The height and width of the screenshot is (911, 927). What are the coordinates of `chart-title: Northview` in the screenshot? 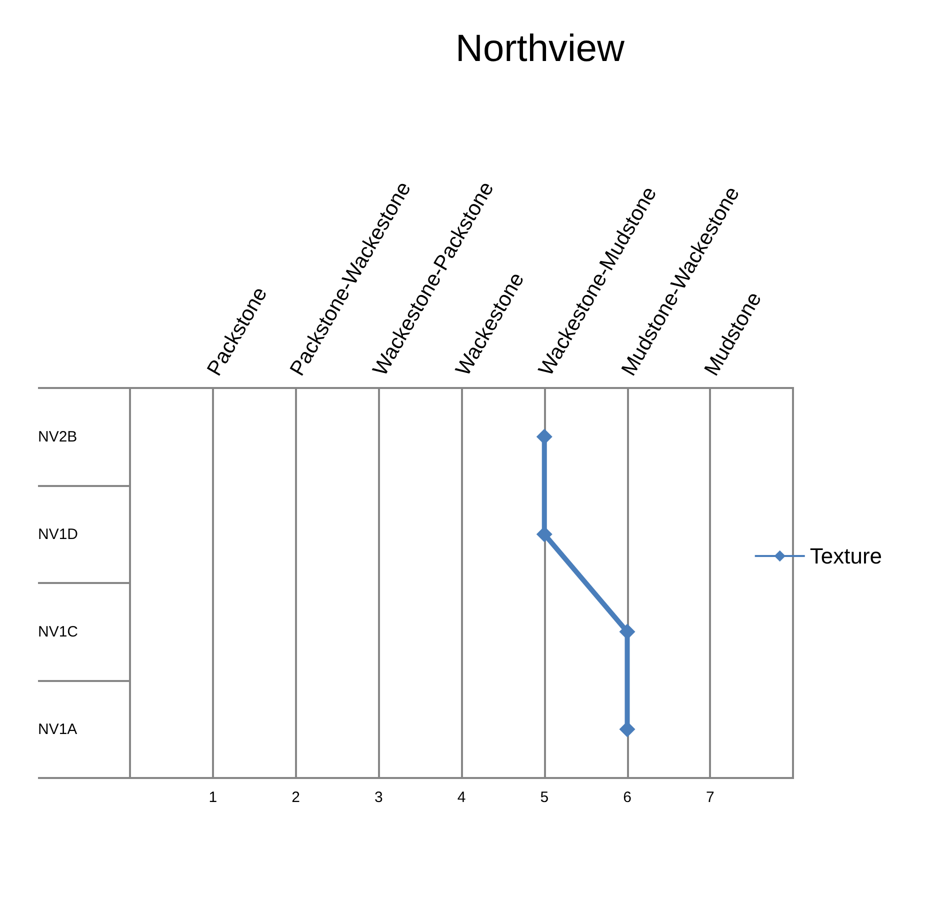 It's located at (541, 49).